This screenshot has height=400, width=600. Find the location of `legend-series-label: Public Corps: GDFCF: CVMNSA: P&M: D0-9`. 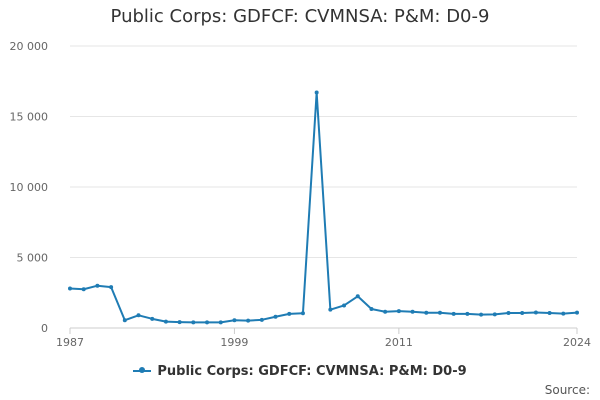

legend-series-label: Public Corps: GDFCF: CVMNSA: P&M: D0-9 is located at coordinates (312, 371).